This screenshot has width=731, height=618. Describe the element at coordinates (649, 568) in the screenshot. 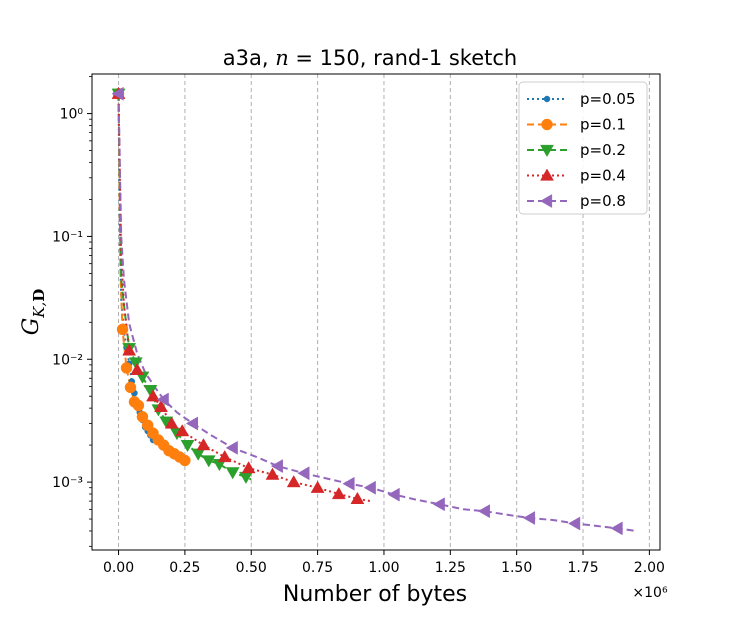

I see `x-tick-label: 2.00` at that location.